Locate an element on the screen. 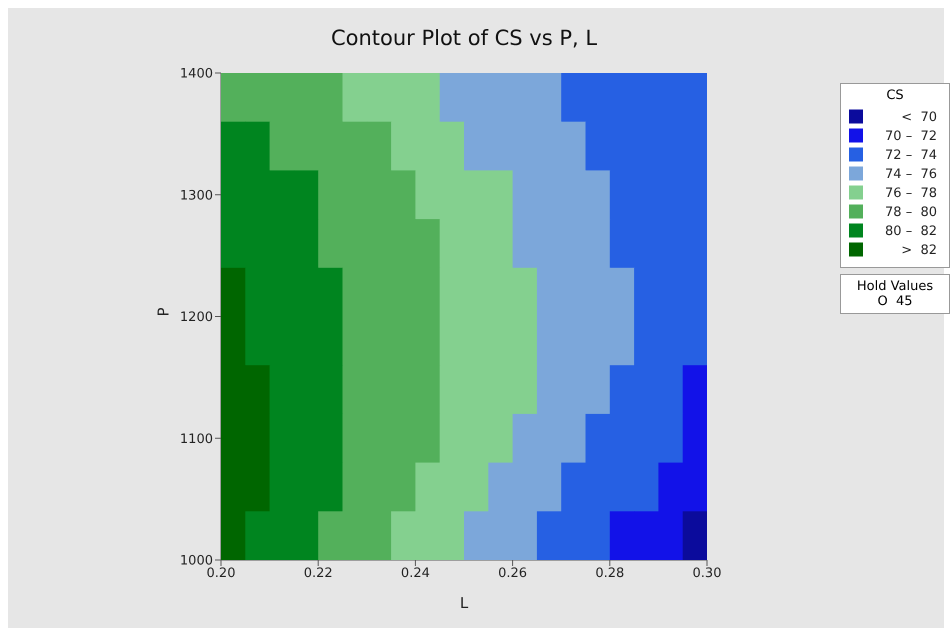 Image resolution: width=952 pixels, height=639 pixels. color-bar-label: 78 – 80 is located at coordinates (911, 212).